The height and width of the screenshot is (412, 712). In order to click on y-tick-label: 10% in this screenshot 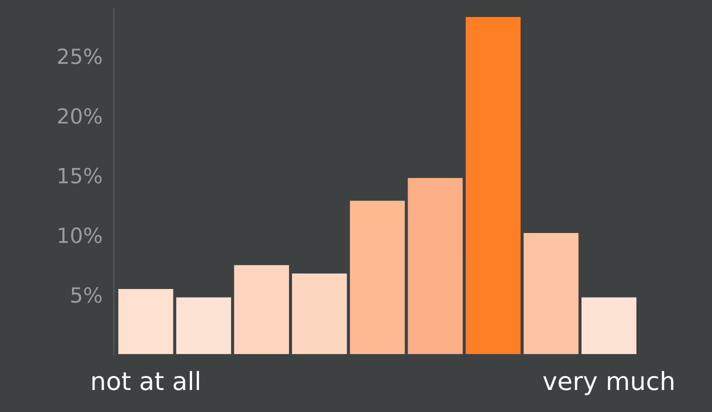, I will do `click(80, 235)`.